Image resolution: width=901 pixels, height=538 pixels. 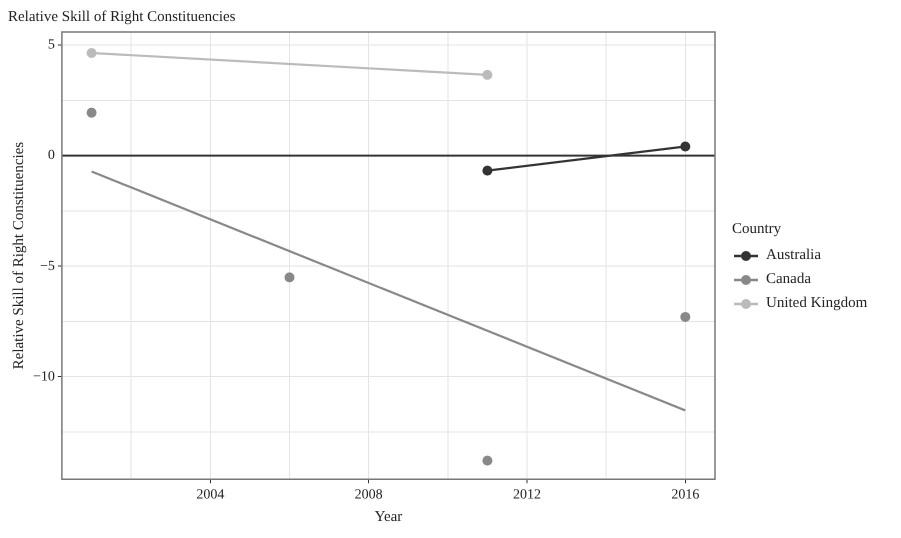 What do you see at coordinates (122, 16) in the screenshot?
I see `chart-title: Relative Skill of Right Constituencies` at bounding box center [122, 16].